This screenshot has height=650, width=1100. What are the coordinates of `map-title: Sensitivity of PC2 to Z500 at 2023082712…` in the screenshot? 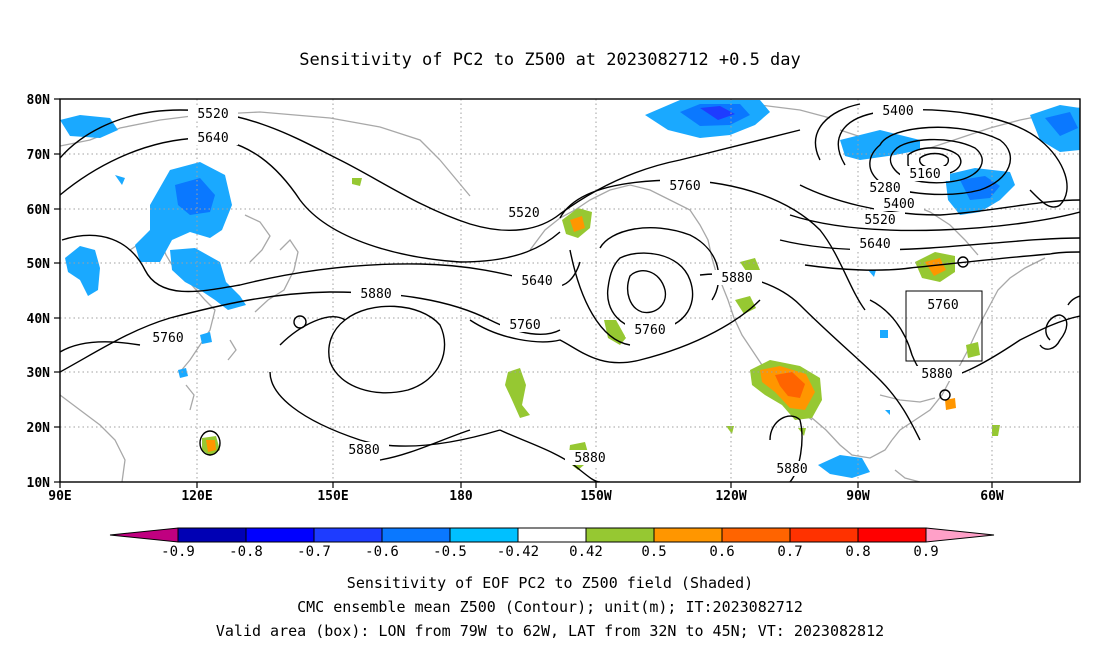 It's located at (550, 60).